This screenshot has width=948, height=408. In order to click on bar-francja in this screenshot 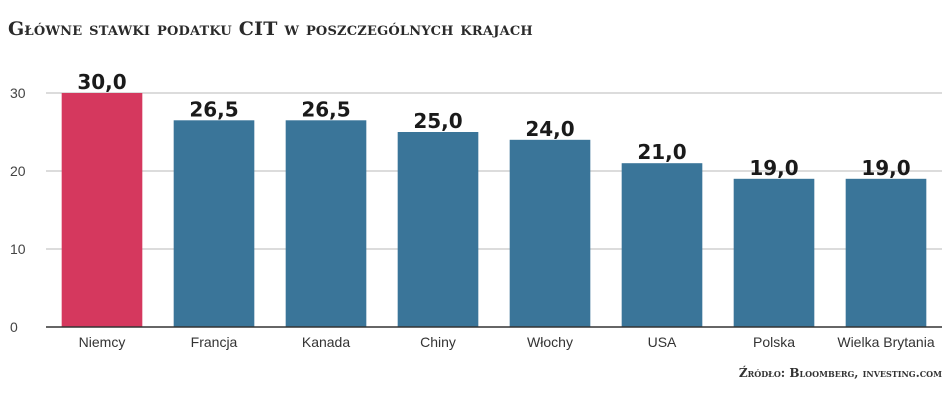, I will do `click(214, 223)`.